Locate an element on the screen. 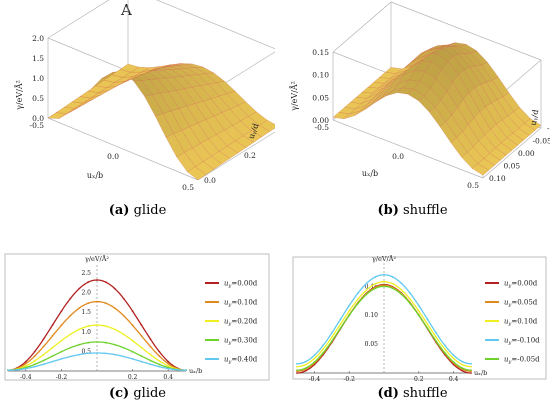 The image size is (550, 406). z-axis-label: γ/eV/Å² is located at coordinates (19, 95).